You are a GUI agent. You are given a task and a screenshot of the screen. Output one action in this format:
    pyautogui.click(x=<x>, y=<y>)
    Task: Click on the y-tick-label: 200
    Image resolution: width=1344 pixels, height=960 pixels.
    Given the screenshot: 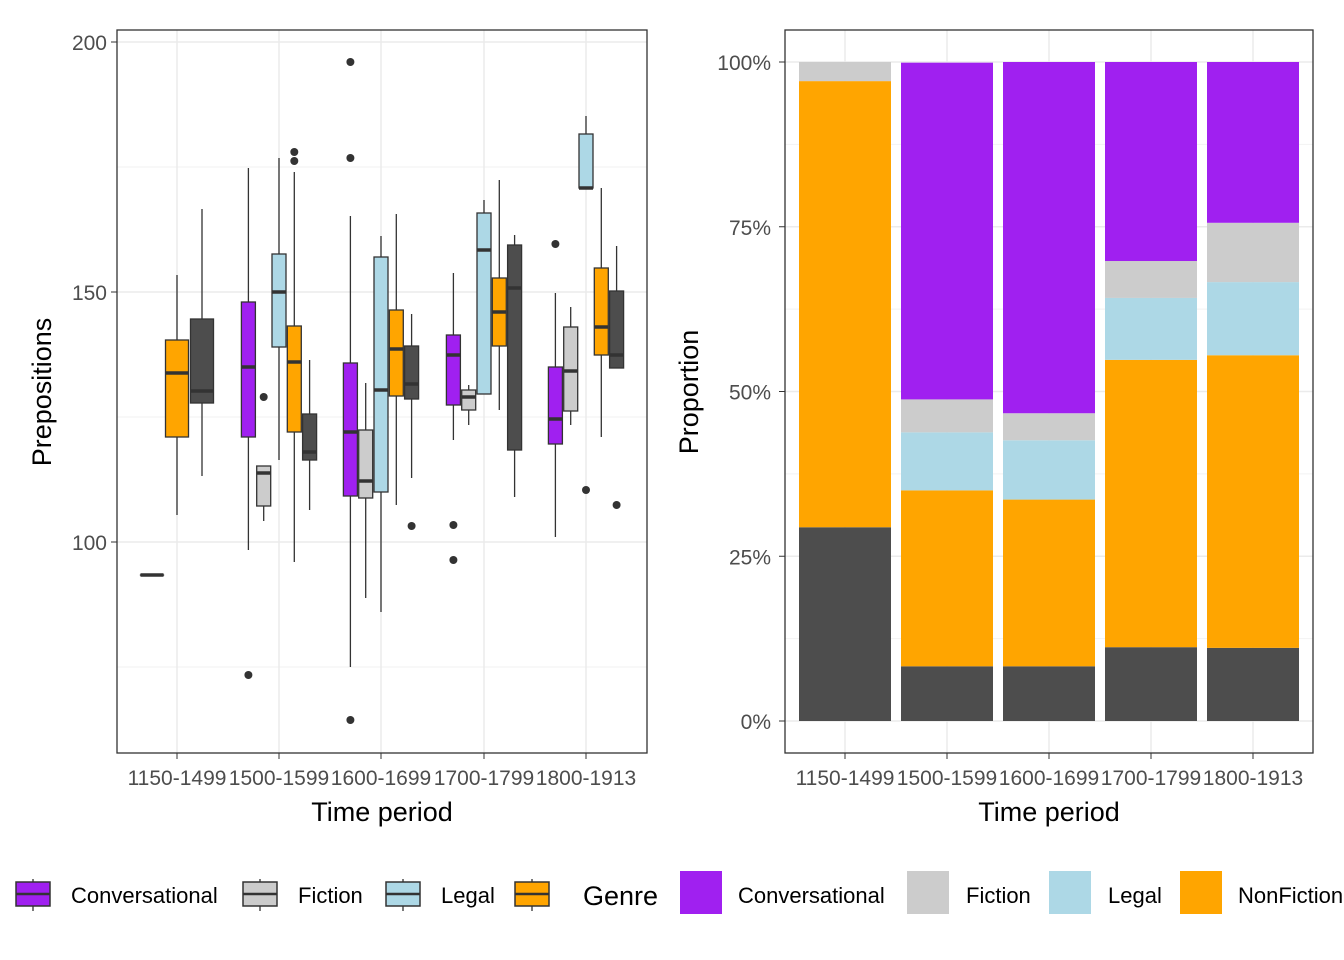 What is the action you would take?
    pyautogui.click(x=89, y=43)
    